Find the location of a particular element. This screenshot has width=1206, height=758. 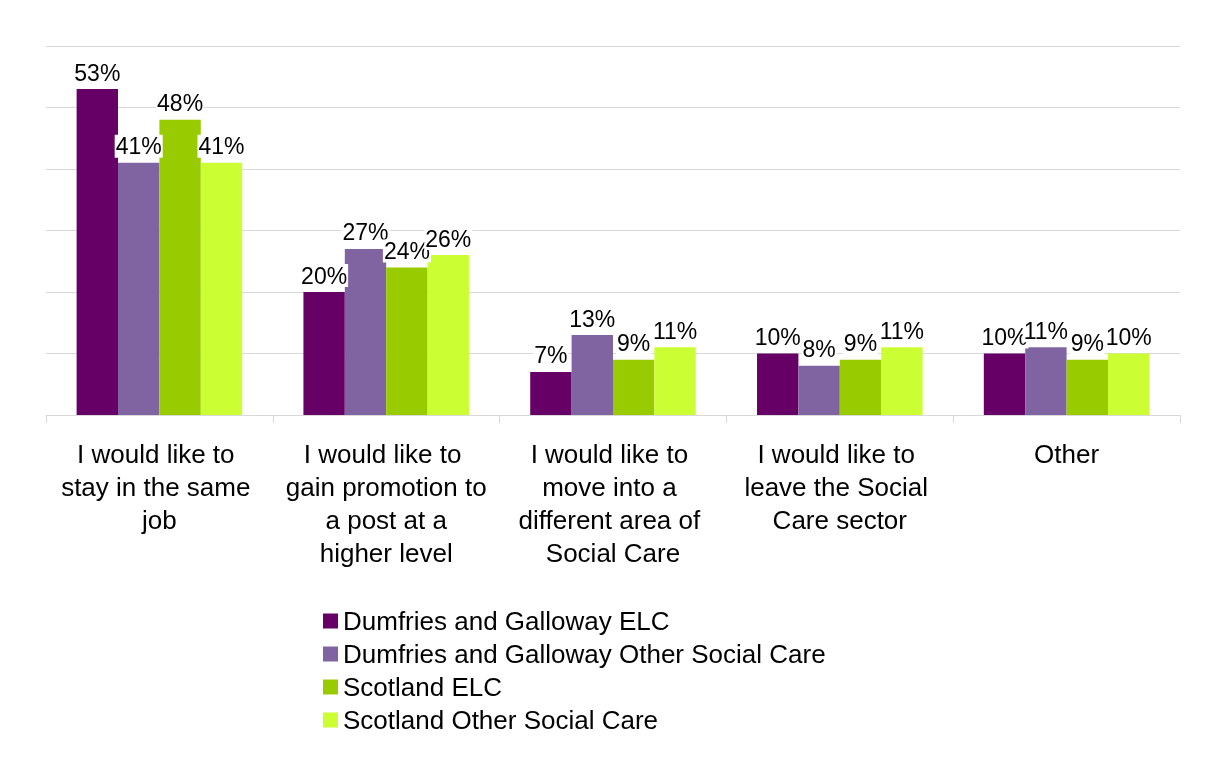

legend-label: Scotland Other Social Care is located at coordinates (501, 720).